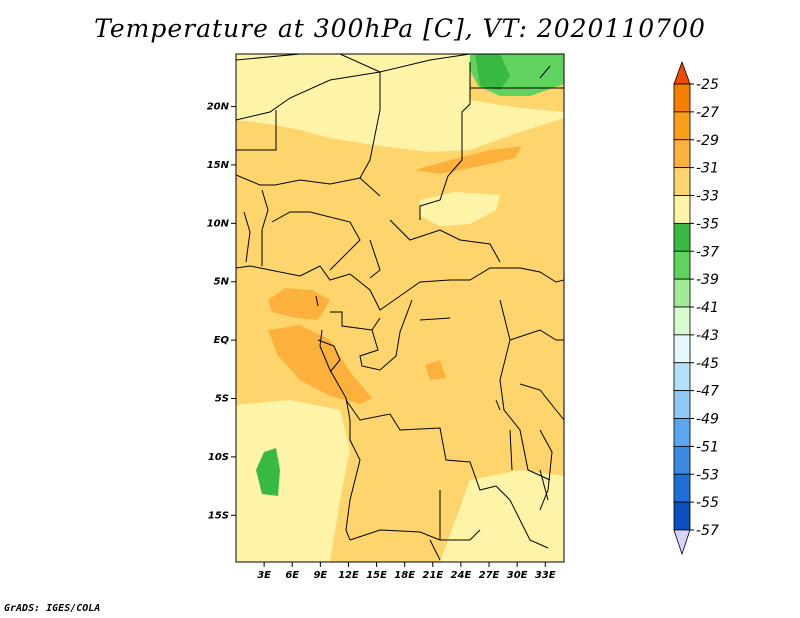 The image size is (800, 618). I want to click on latitude-axis: 20N 15N 10N 5N EQ 5S 10S 15S, so click(221, 311).